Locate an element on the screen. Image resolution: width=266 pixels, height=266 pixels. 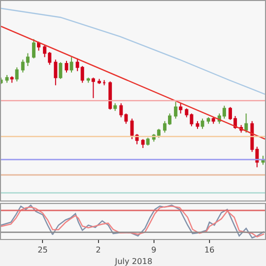
x-tick-label: 9 is located at coordinates (153, 250).